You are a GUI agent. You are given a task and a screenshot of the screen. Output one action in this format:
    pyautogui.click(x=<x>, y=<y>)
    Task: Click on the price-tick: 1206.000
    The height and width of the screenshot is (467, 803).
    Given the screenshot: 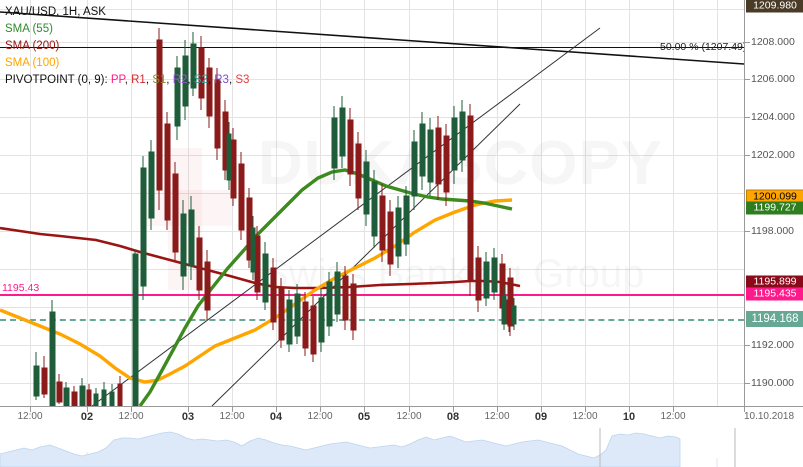 What is the action you would take?
    pyautogui.click(x=773, y=79)
    